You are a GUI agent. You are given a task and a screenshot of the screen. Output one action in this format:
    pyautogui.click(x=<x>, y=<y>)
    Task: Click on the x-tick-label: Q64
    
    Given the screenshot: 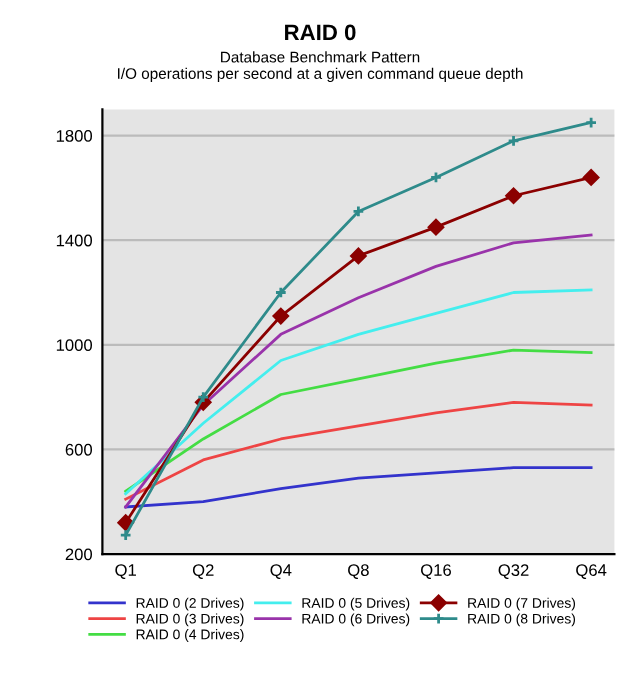 What is the action you would take?
    pyautogui.click(x=591, y=571)
    